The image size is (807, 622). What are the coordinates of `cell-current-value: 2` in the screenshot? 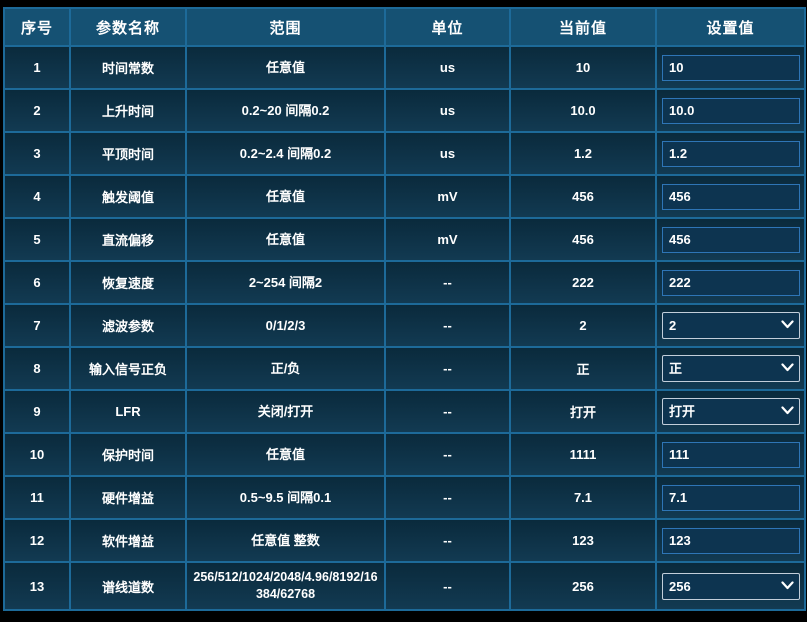 It's located at (583, 325).